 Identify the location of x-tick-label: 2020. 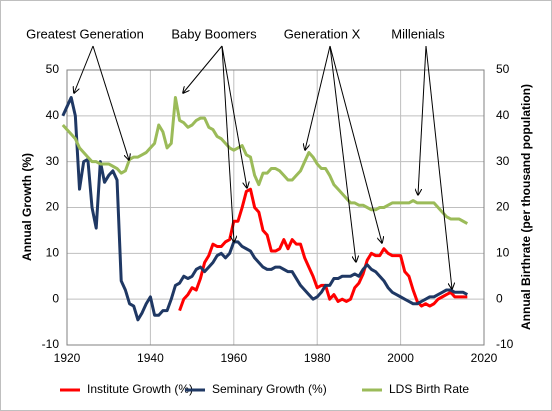
(484, 358).